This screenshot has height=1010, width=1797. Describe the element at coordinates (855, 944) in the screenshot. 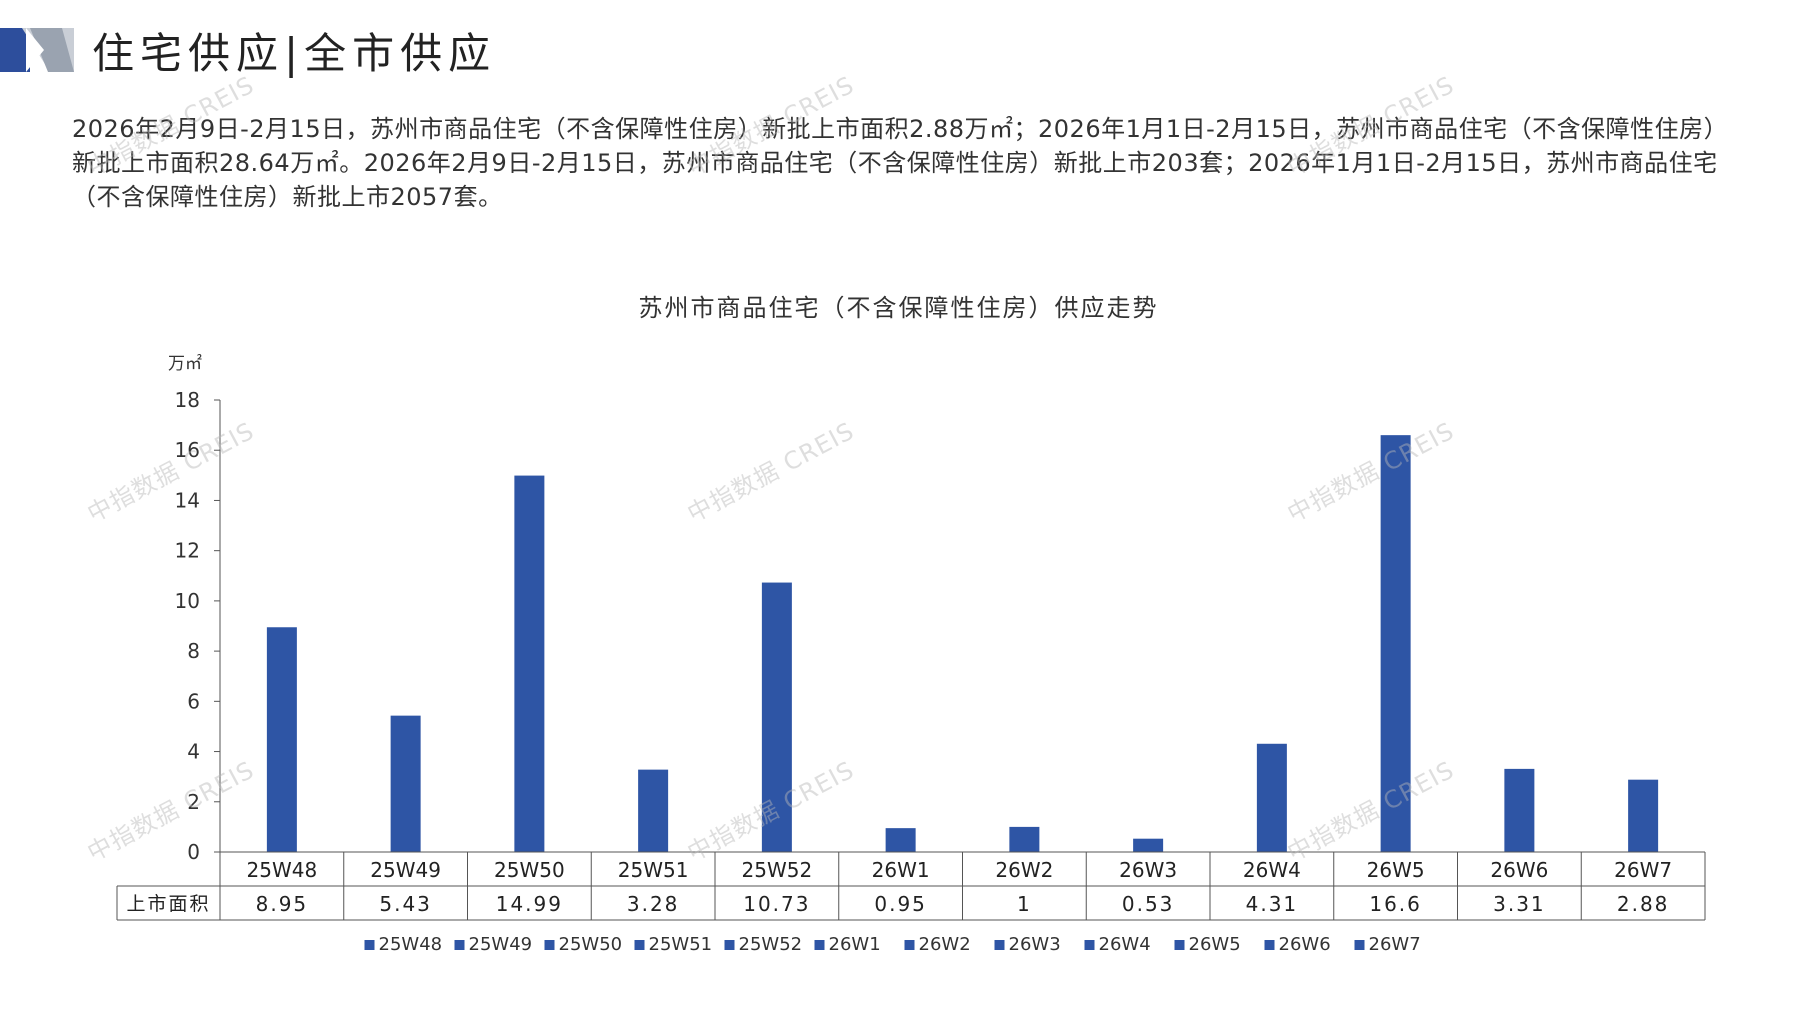

I see `legend-label: 26W1` at that location.